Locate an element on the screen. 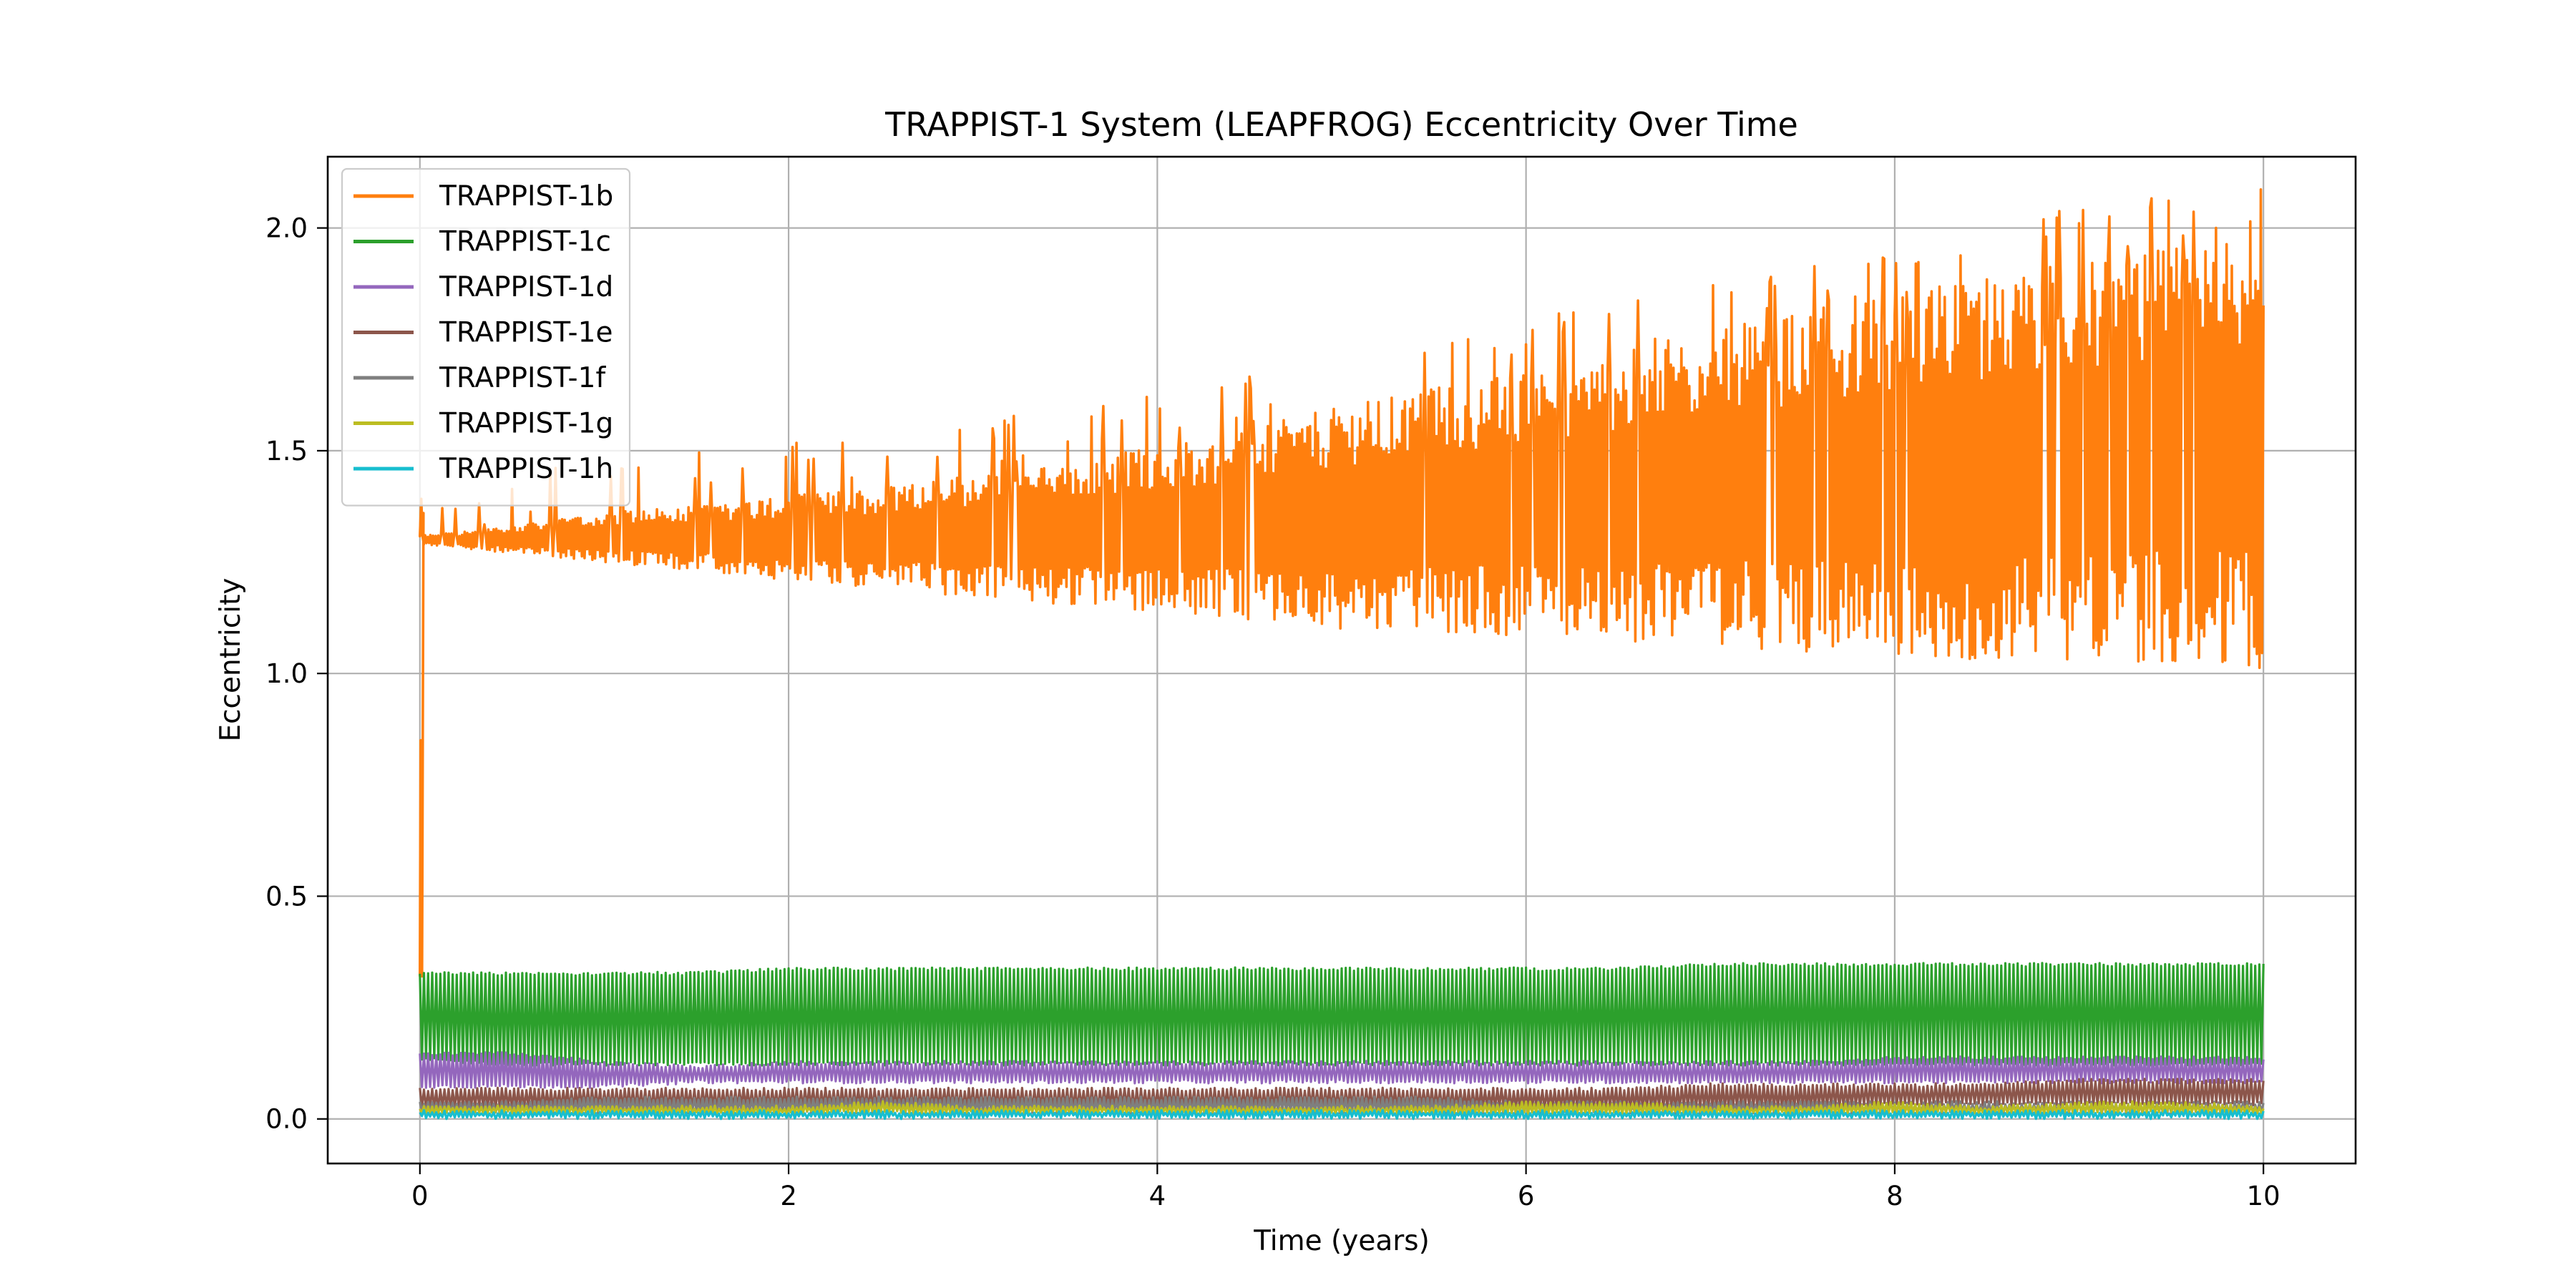 This screenshot has height=1288, width=2576. legend-item: TRAPPIST-1c is located at coordinates (482, 242).